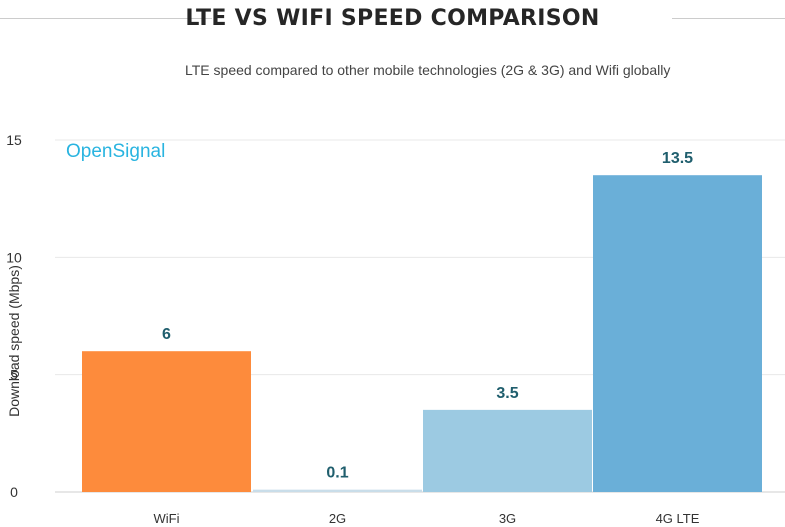 This screenshot has width=785, height=527. I want to click on y-tick-label: 10, so click(14, 257).